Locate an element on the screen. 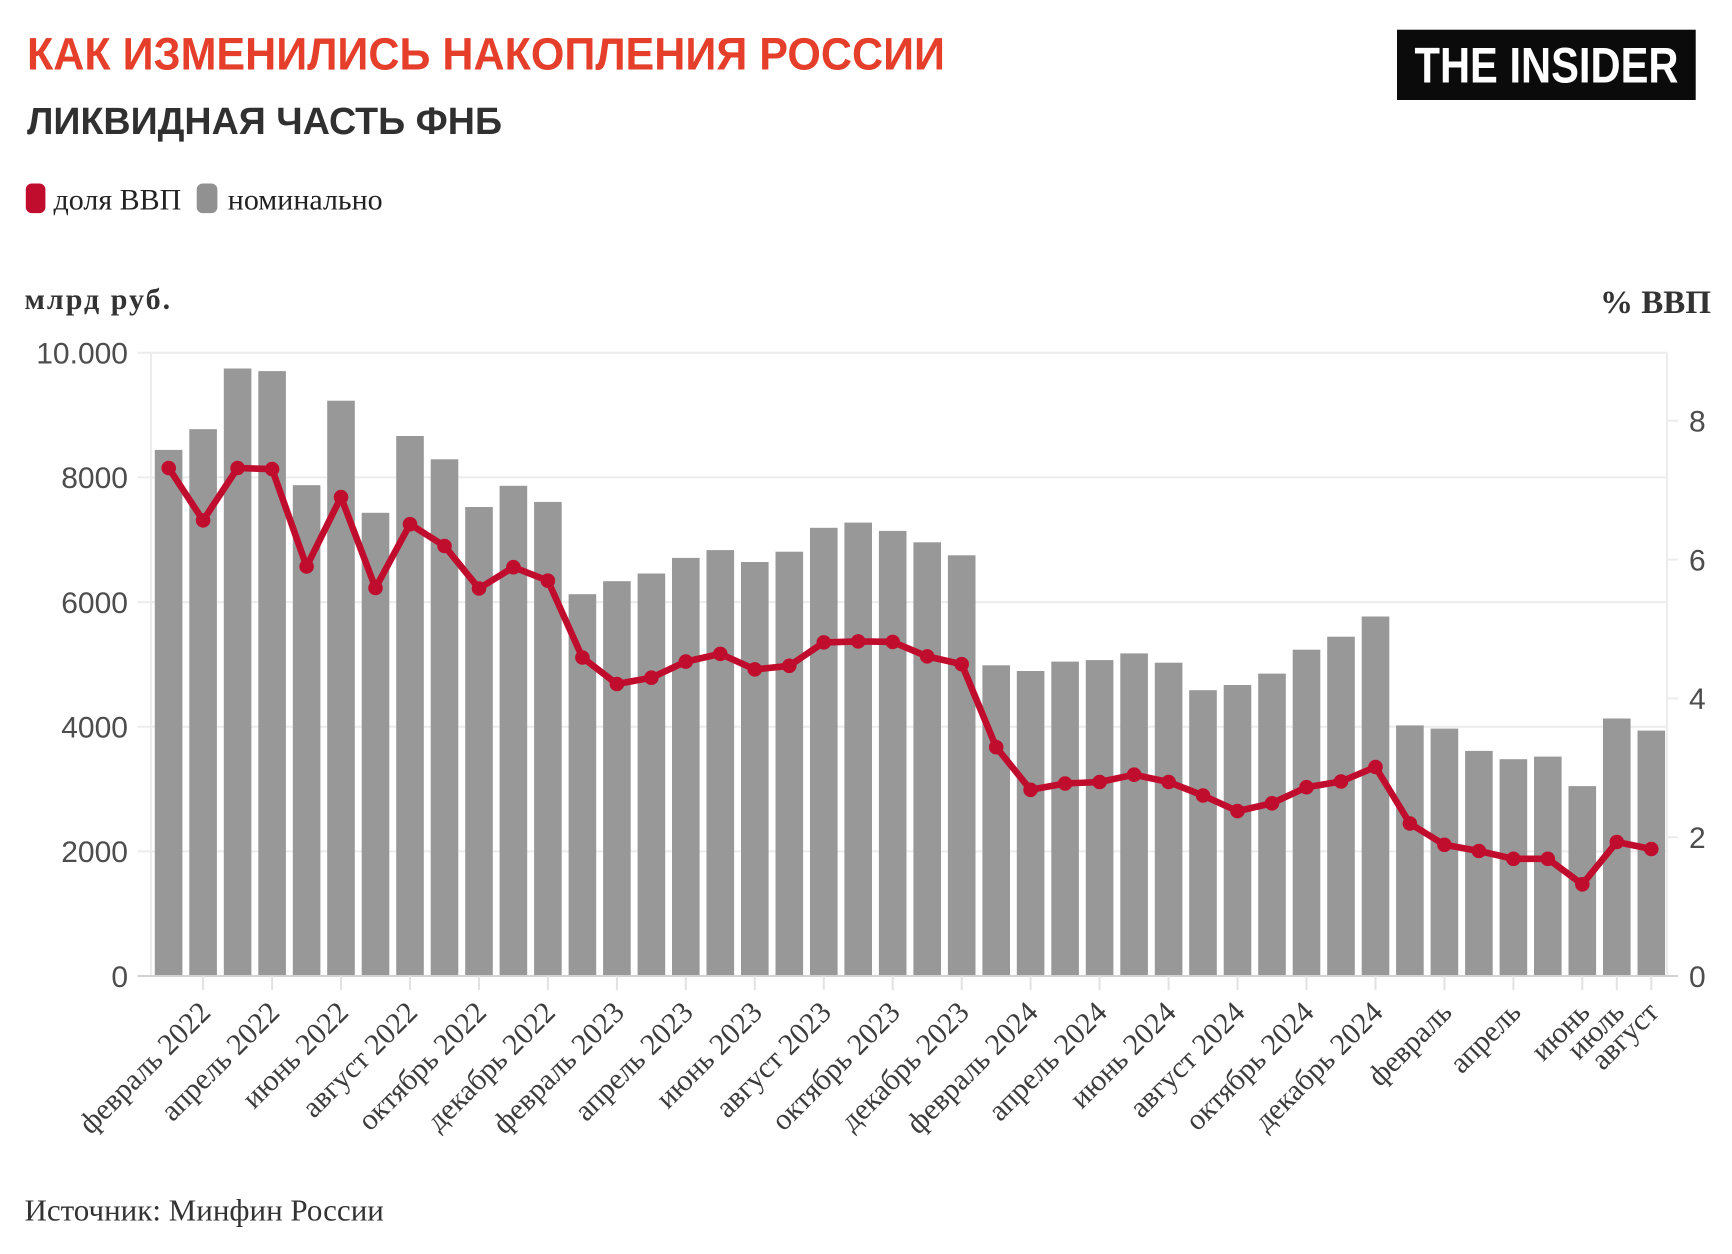  svg-text: млрд руб. is located at coordinates (99, 299).